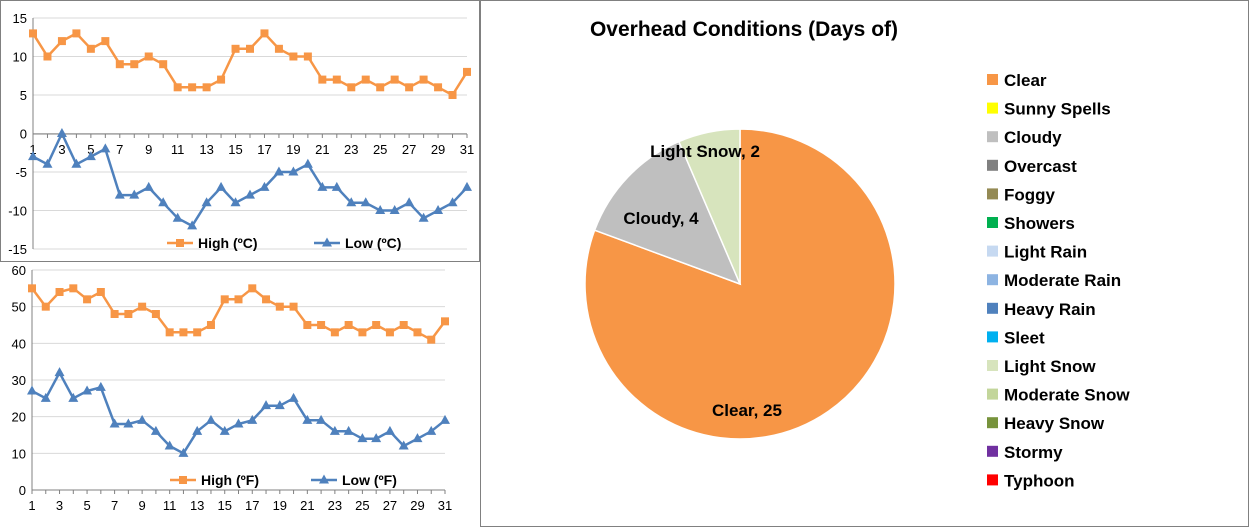 The height and width of the screenshot is (532, 1249). Describe the element at coordinates (1050, 366) in the screenshot. I see `legend-label: Light Snow` at that location.